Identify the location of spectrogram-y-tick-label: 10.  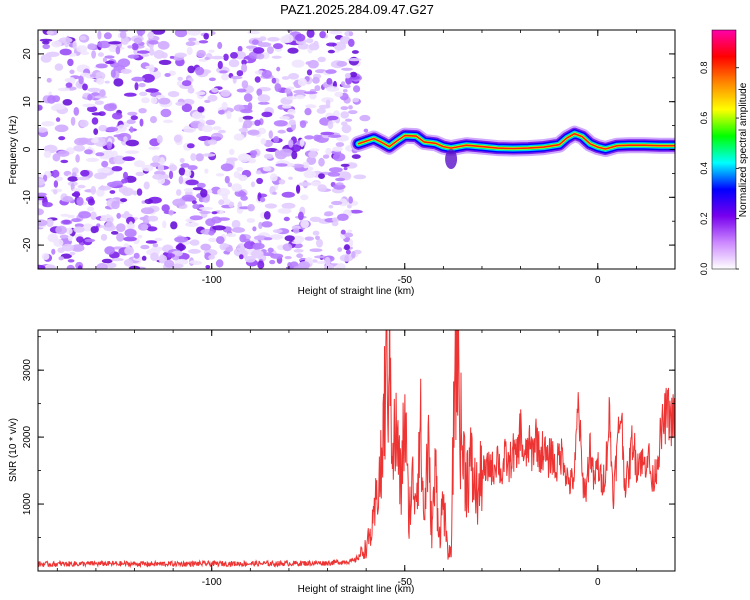
(27, 102).